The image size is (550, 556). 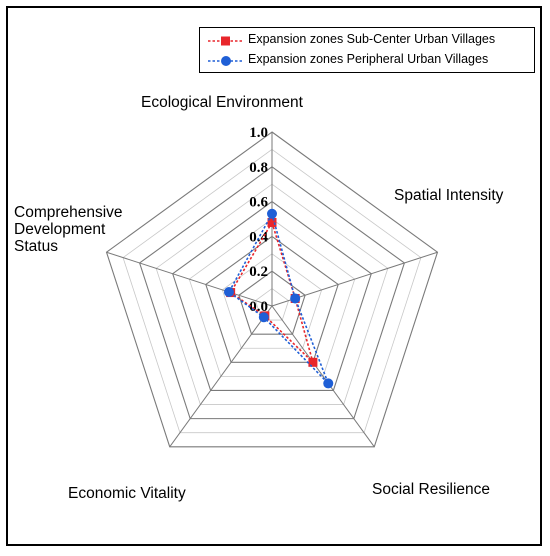 What do you see at coordinates (60, 229) in the screenshot?
I see `axis-label: Development` at bounding box center [60, 229].